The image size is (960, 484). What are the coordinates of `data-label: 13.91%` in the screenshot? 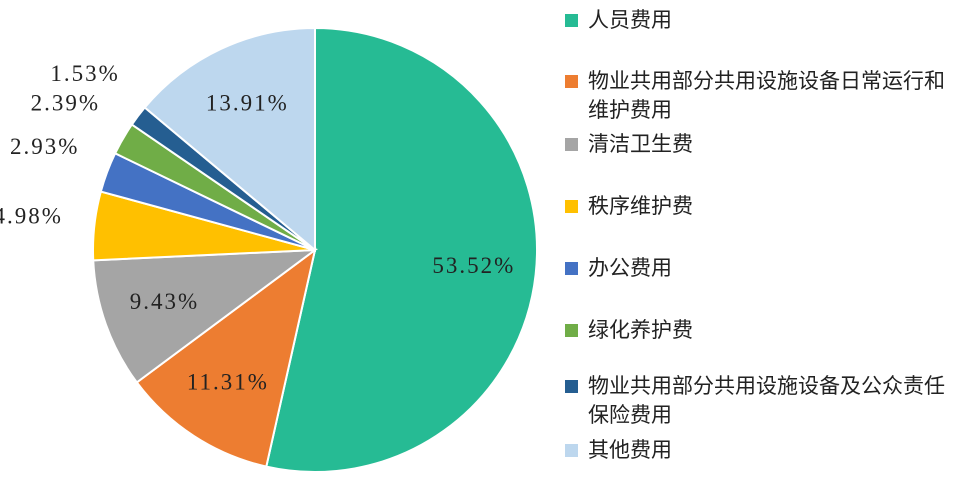 It's located at (247, 102).